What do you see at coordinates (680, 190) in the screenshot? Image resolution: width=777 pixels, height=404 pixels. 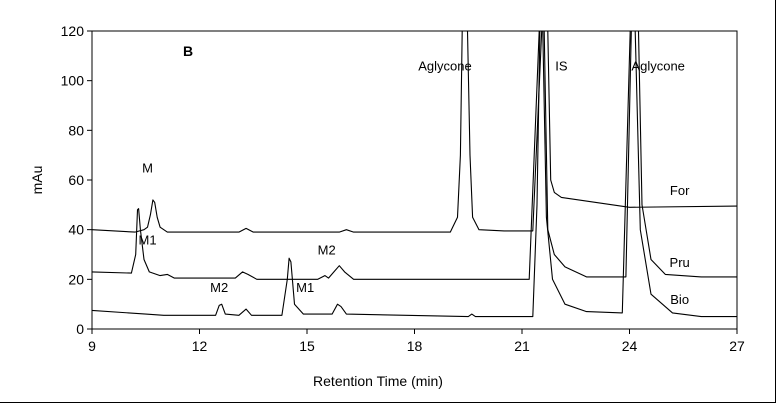 I see `peak-annotation: For` at bounding box center [680, 190].